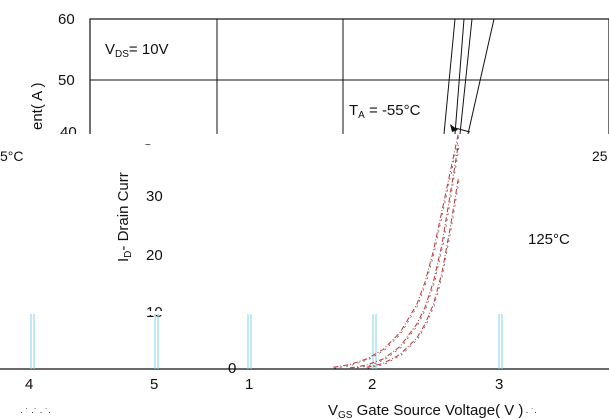 The image size is (609, 419). What do you see at coordinates (12, 156) in the screenshot?
I see `label-25c-left: 5°C` at bounding box center [12, 156].